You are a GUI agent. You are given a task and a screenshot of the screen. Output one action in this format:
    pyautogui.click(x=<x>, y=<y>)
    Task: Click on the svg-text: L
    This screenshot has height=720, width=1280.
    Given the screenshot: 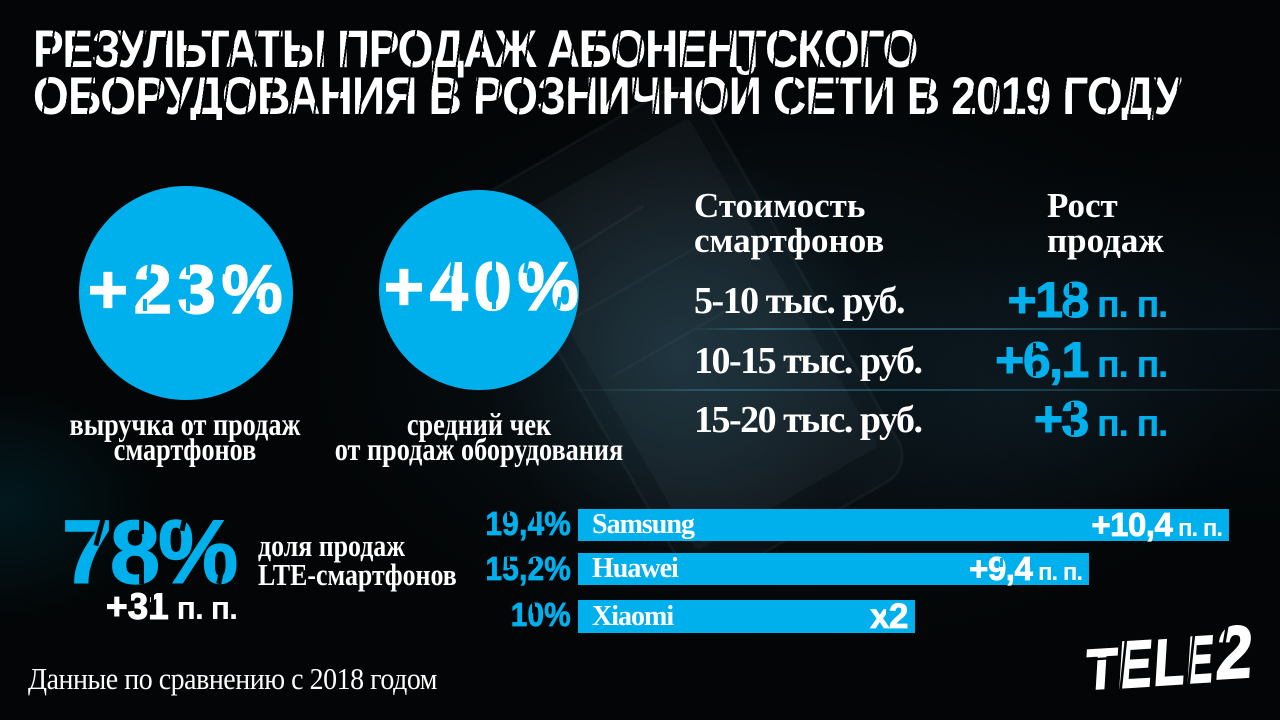 What is the action you would take?
    pyautogui.click(x=1170, y=661)
    